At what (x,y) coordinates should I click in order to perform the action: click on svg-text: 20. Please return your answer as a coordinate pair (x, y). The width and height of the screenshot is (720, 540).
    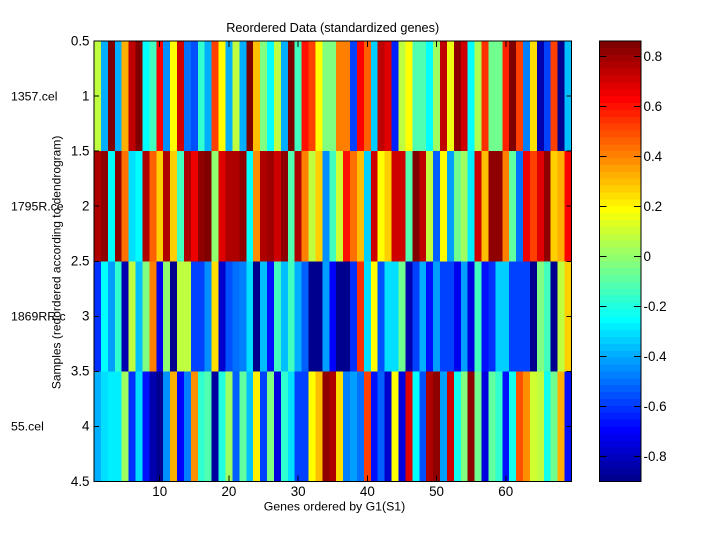
    Looking at the image, I should click on (228, 491).